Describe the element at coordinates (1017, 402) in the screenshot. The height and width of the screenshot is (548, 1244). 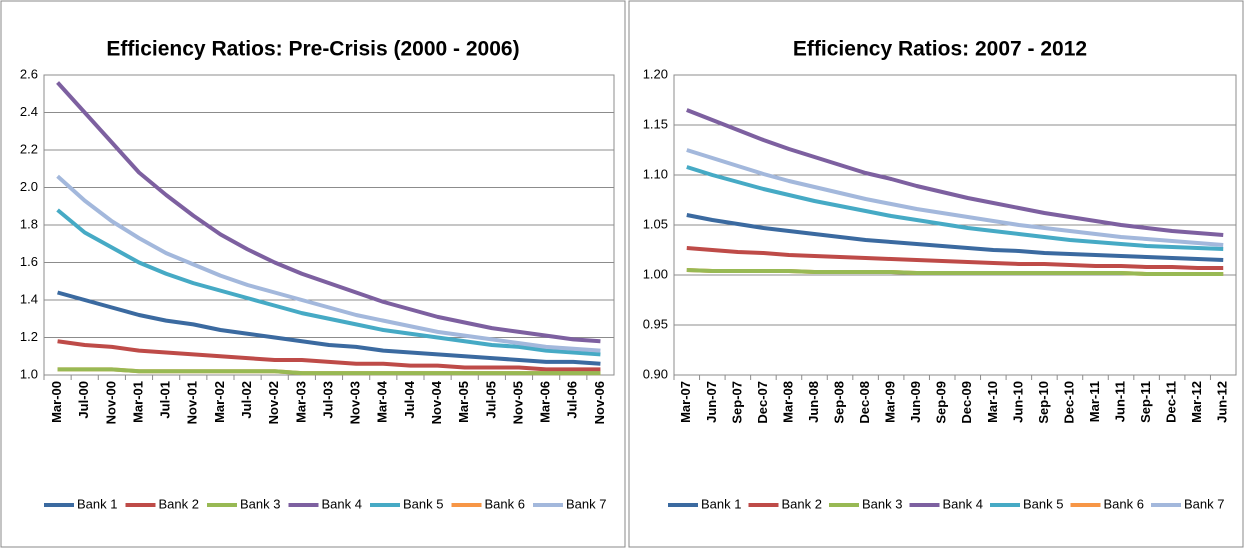
I see `x-tick-label: Jun-10` at that location.